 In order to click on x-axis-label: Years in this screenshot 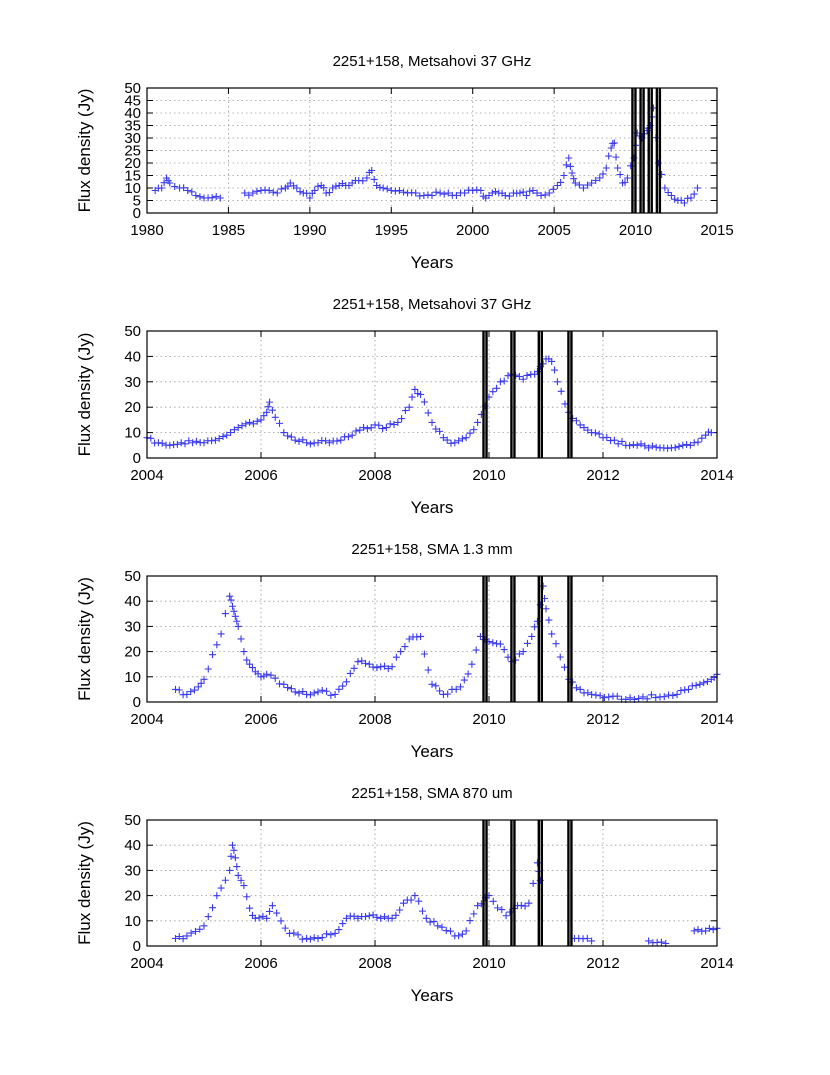, I will do `click(432, 995)`.